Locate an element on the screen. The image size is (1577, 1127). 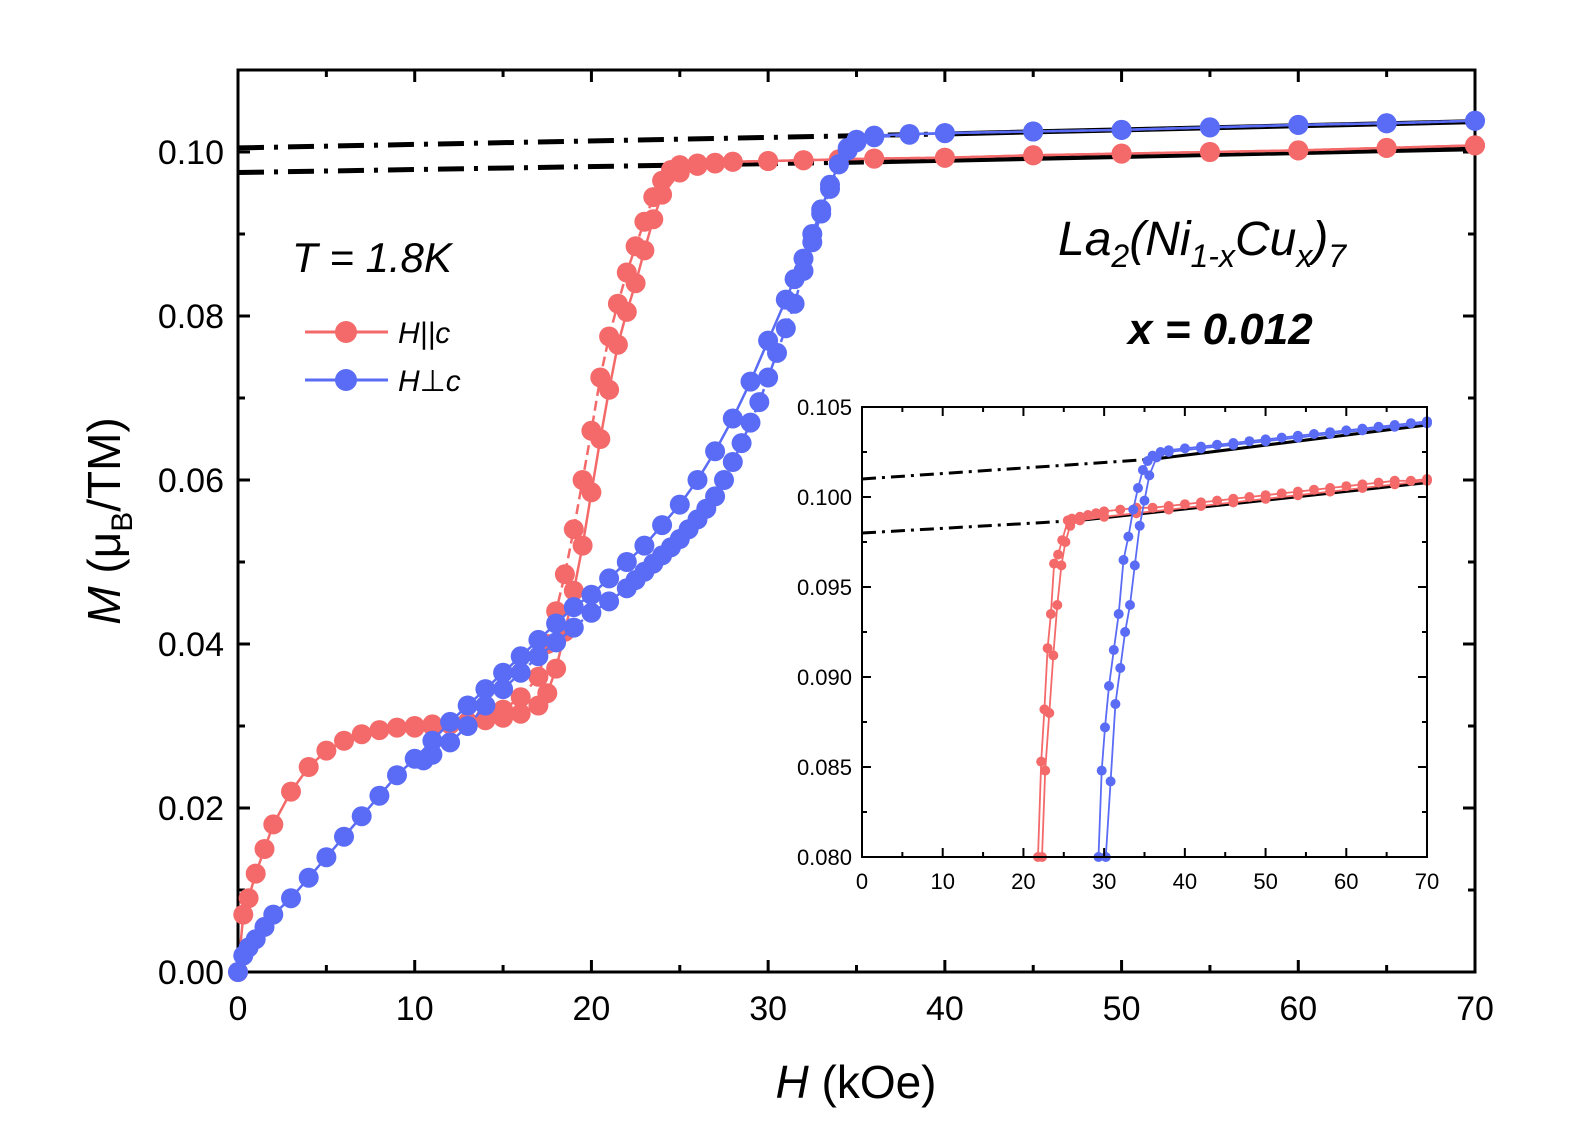
inset-y-tick-label: 0.100 is located at coordinates (824, 497).